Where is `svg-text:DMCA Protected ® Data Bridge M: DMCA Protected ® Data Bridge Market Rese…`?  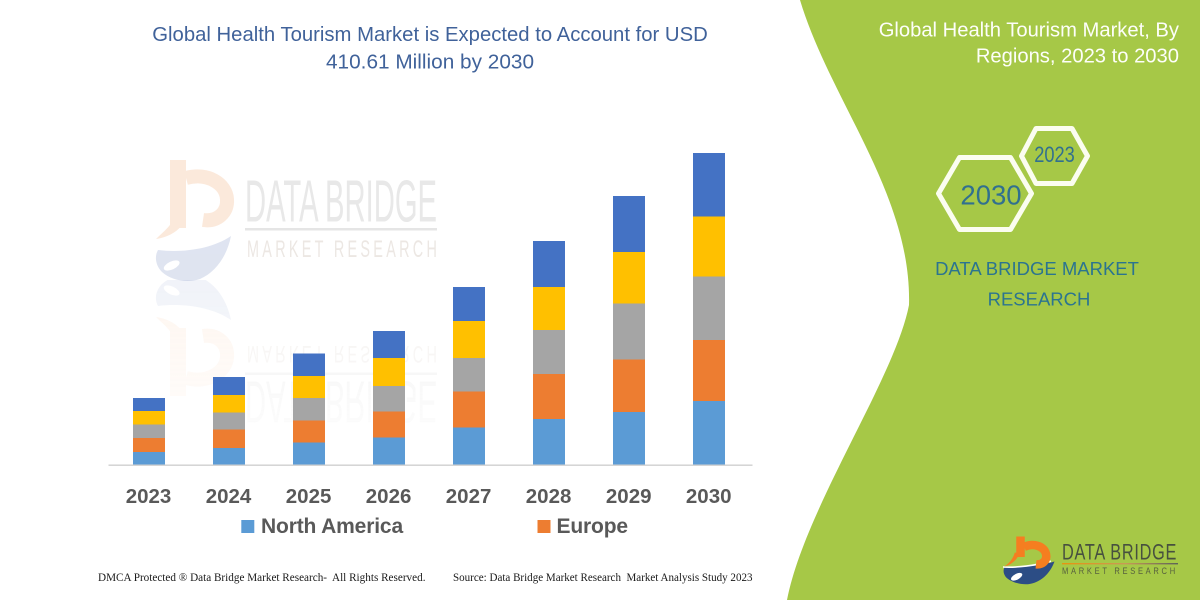 svg-text:DMCA Protected ® Data Bridge M: DMCA Protected ® Data Bridge Market Rese… is located at coordinates (262, 577).